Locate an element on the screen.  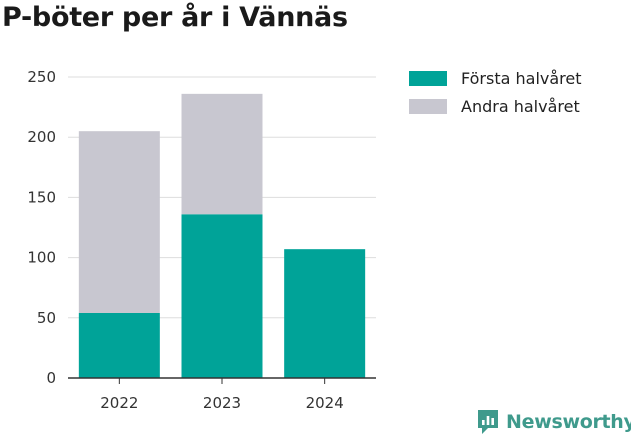
y-tick-label: 250 is located at coordinates (41, 77).